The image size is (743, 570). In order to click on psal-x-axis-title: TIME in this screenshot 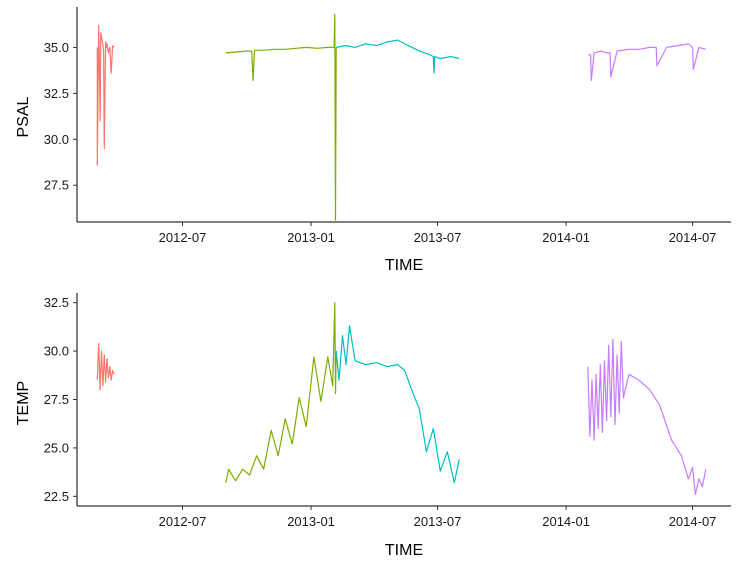, I will do `click(404, 265)`.